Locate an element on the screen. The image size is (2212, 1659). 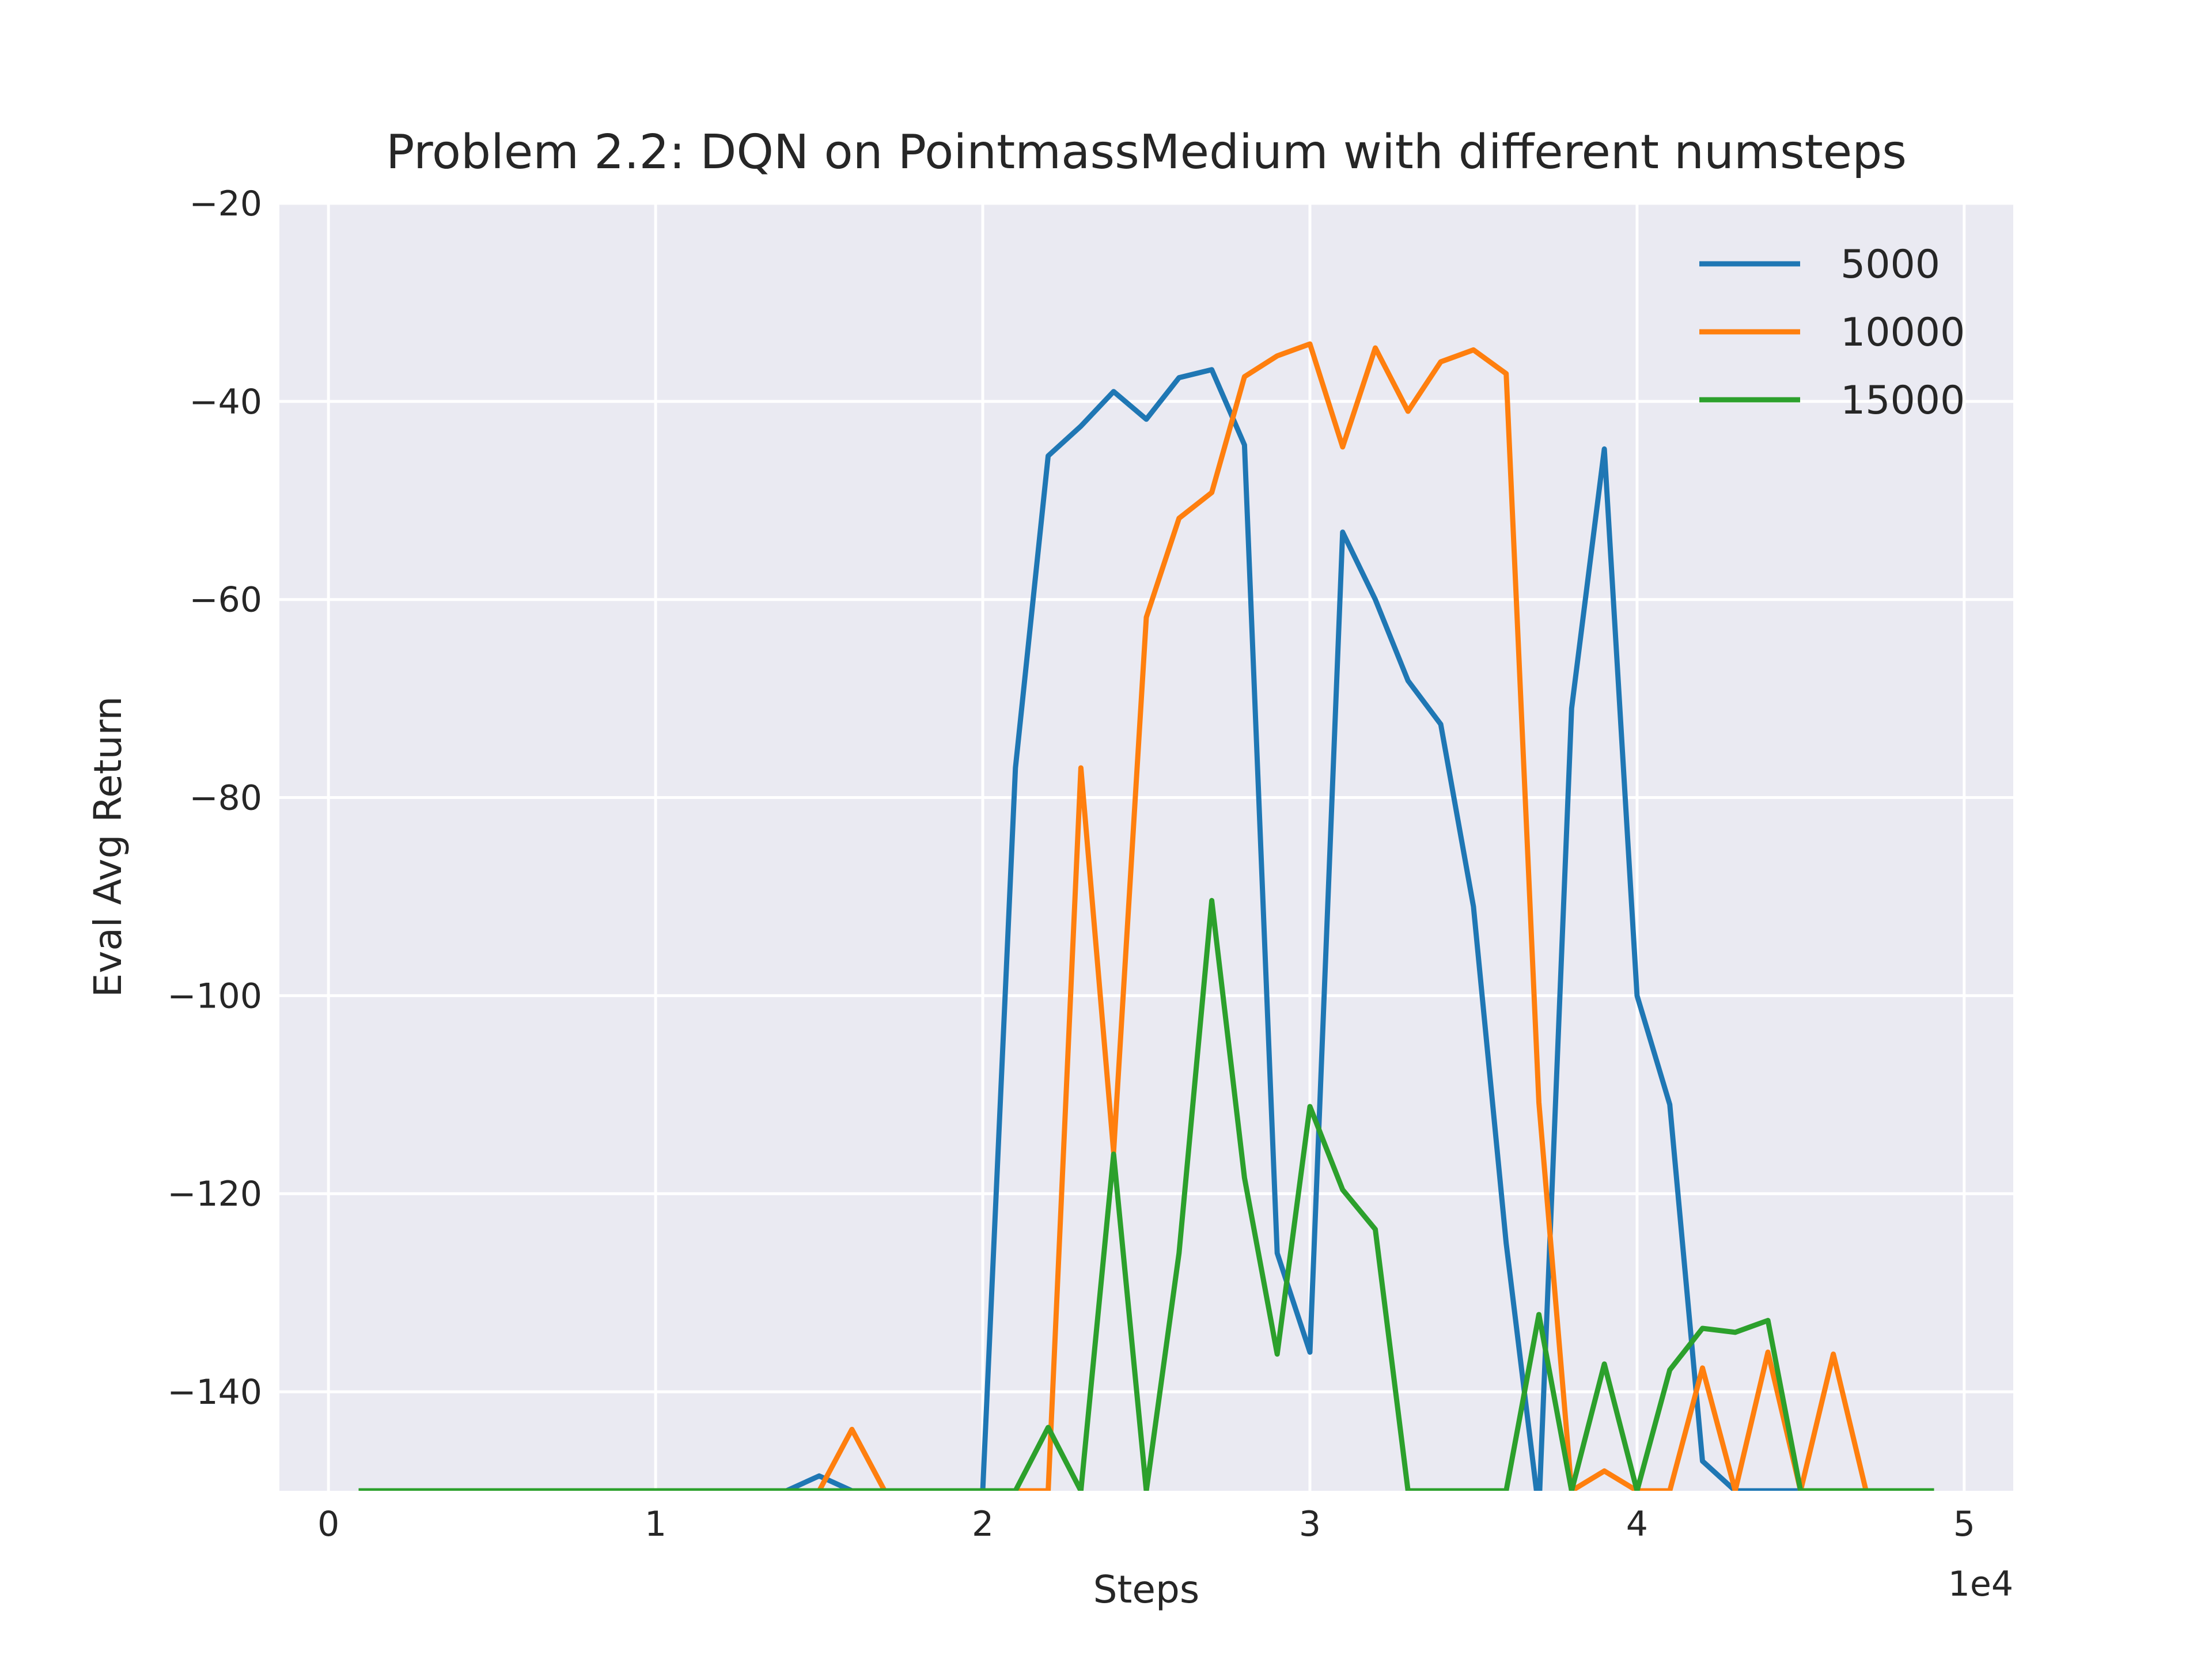
x-tick-label: 4 is located at coordinates (1637, 1524).